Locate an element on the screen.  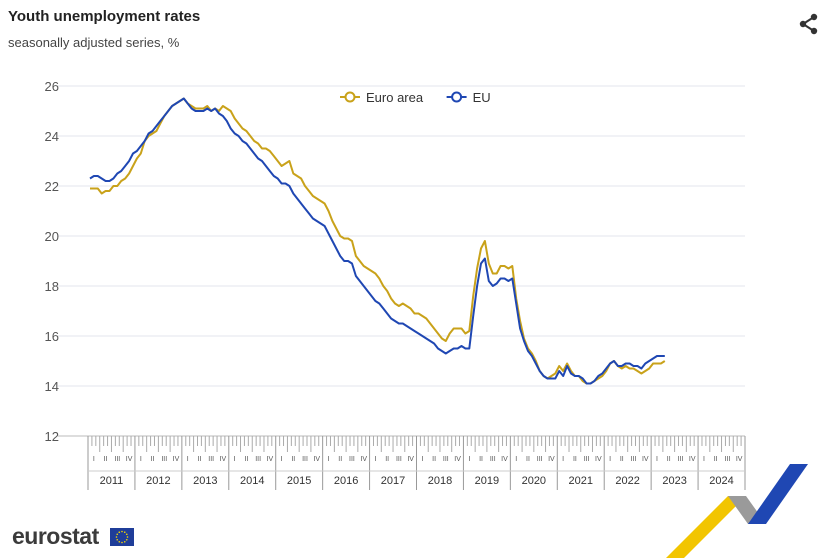
year-label: 2017 is located at coordinates (393, 481).